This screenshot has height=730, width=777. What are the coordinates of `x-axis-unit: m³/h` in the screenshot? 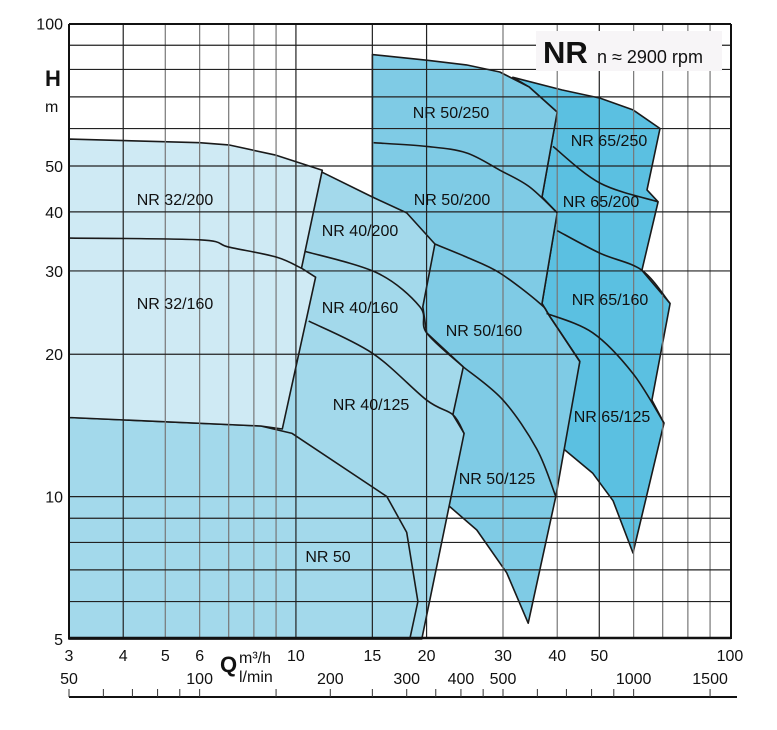 It's located at (255, 658).